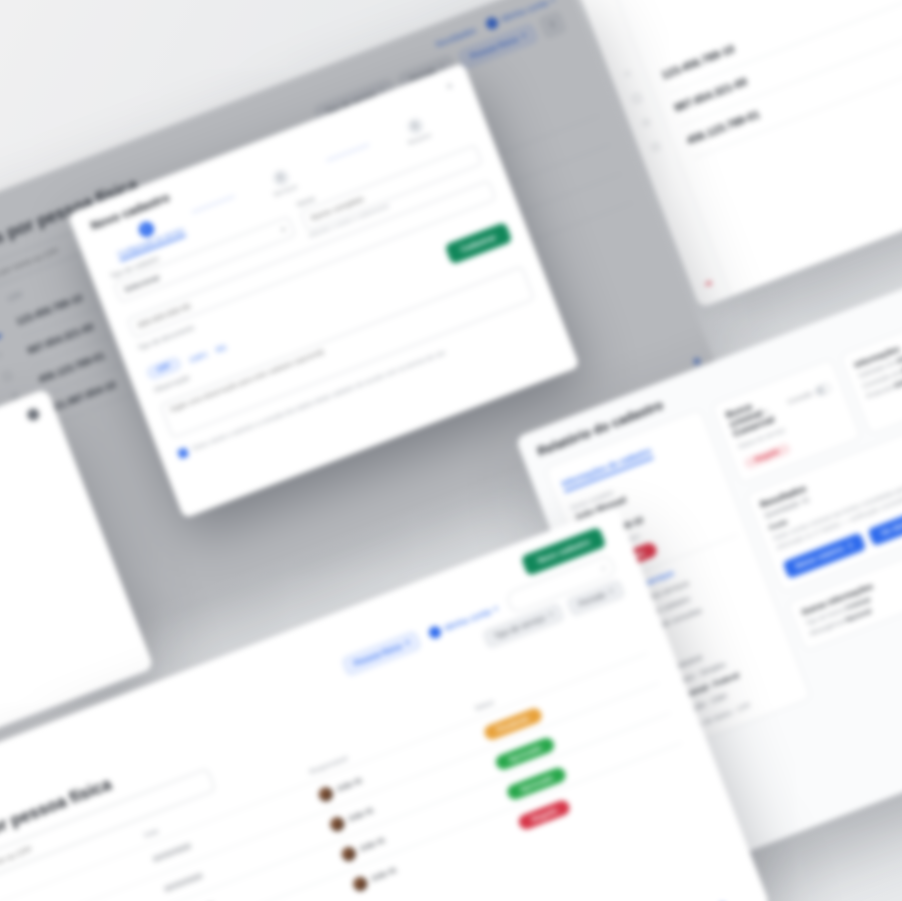 Image resolution: width=902 pixels, height=901 pixels. I want to click on terms-checkbox: ✓, so click(183, 453).